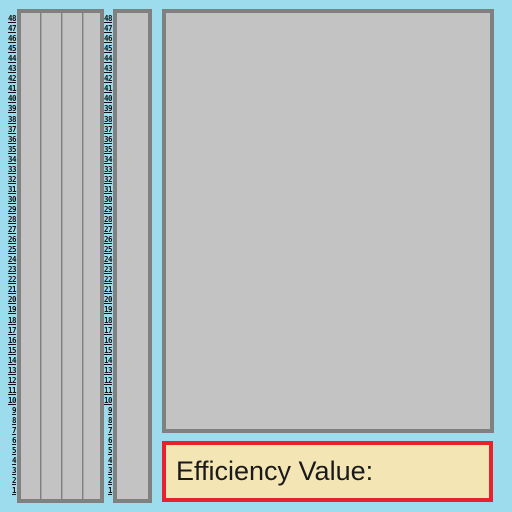 The image size is (512, 512). I want to click on row-number-label: 27, so click(108, 230).